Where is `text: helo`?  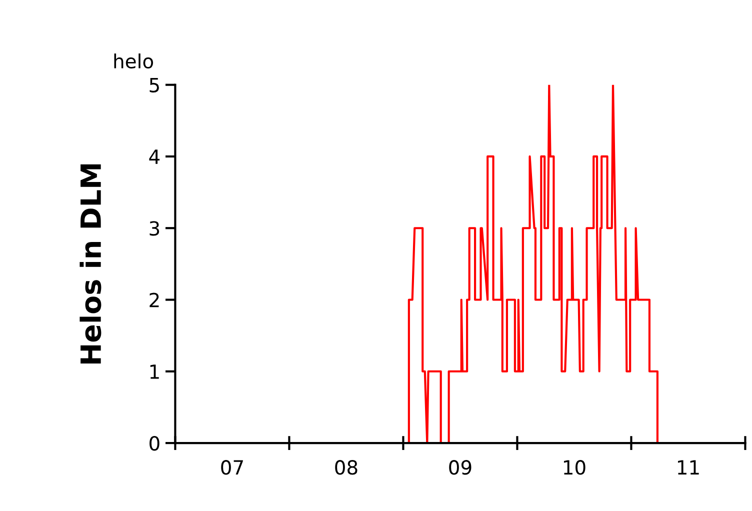 text: helo is located at coordinates (134, 61).